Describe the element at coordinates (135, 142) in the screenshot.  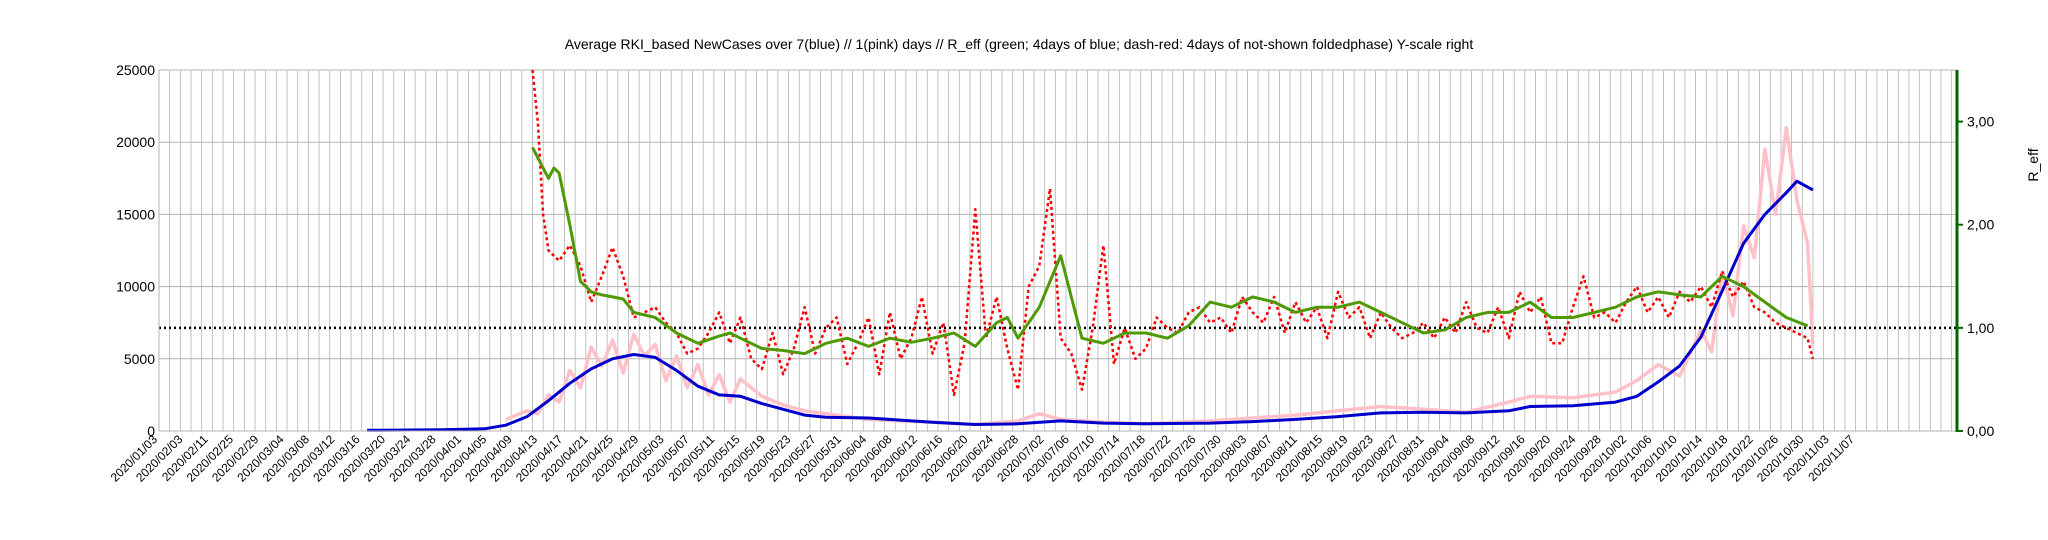
I see `y-tick-label: 20000` at that location.